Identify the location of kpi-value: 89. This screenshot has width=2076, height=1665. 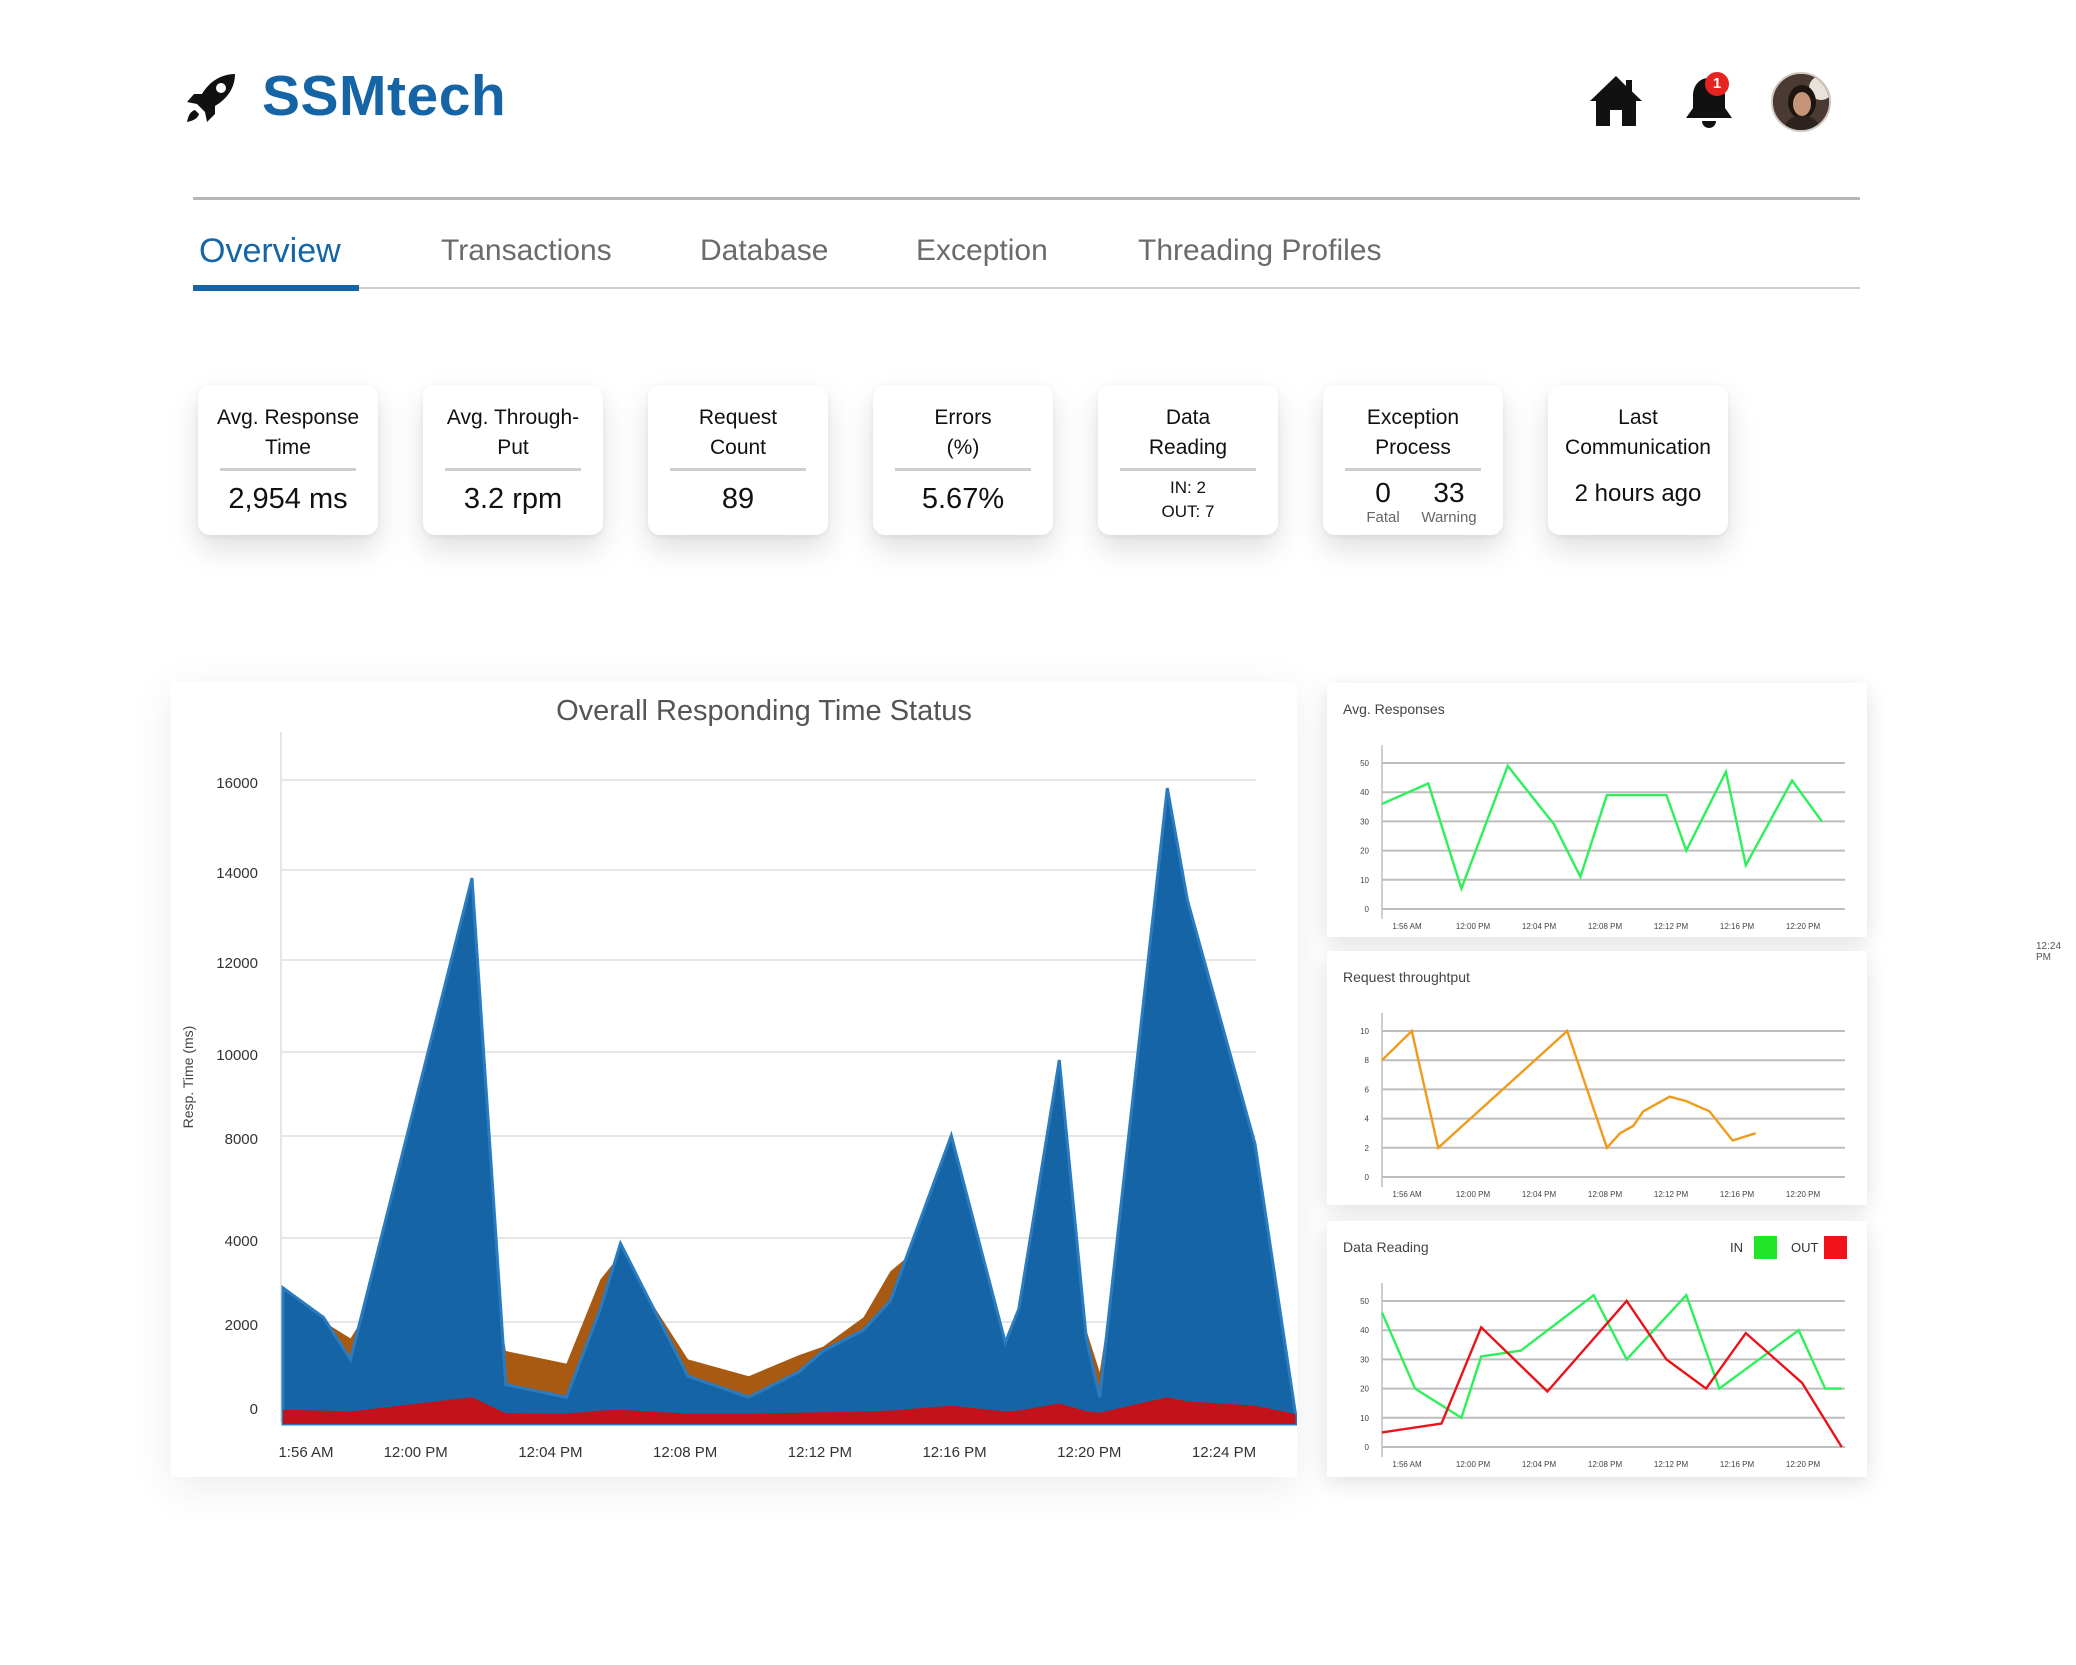
(738, 499).